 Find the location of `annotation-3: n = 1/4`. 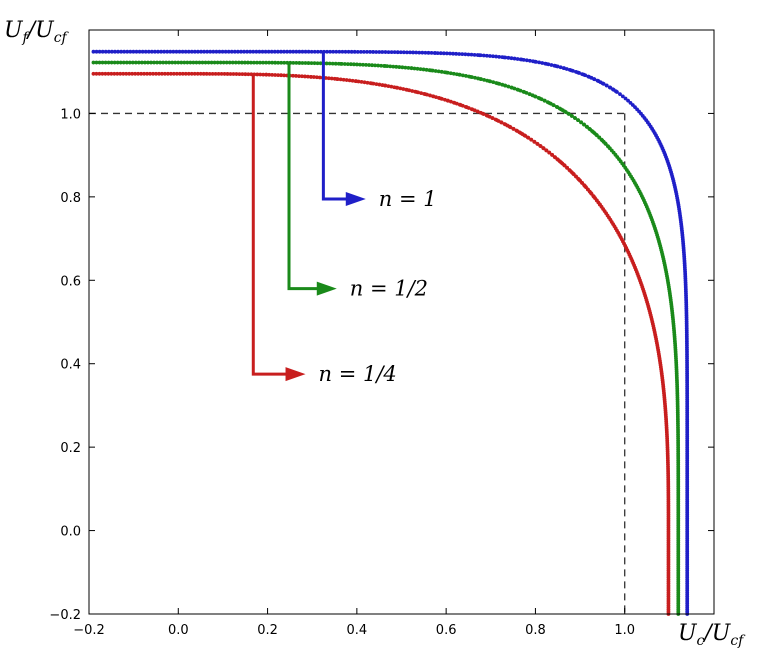

annotation-3: n = 1/4 is located at coordinates (324, 229).